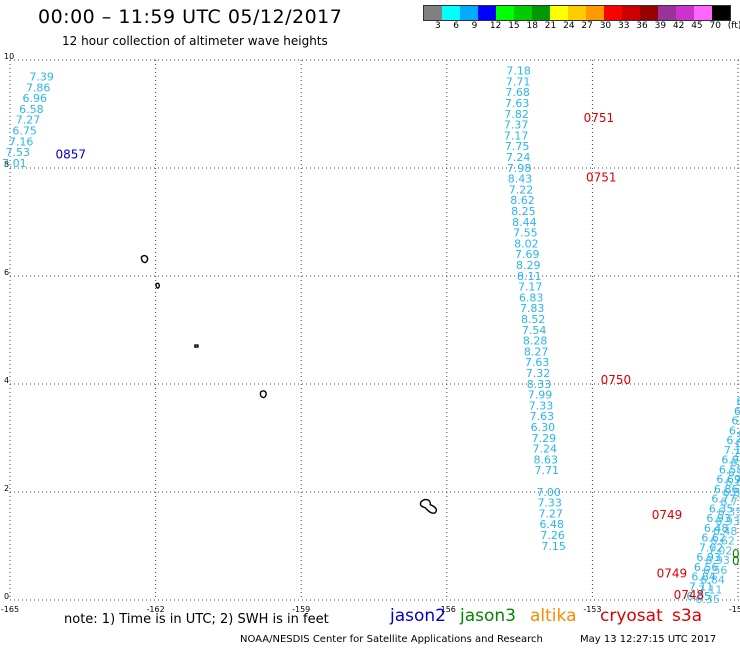  I want to click on wave-height-value: 7.22, so click(521, 189).